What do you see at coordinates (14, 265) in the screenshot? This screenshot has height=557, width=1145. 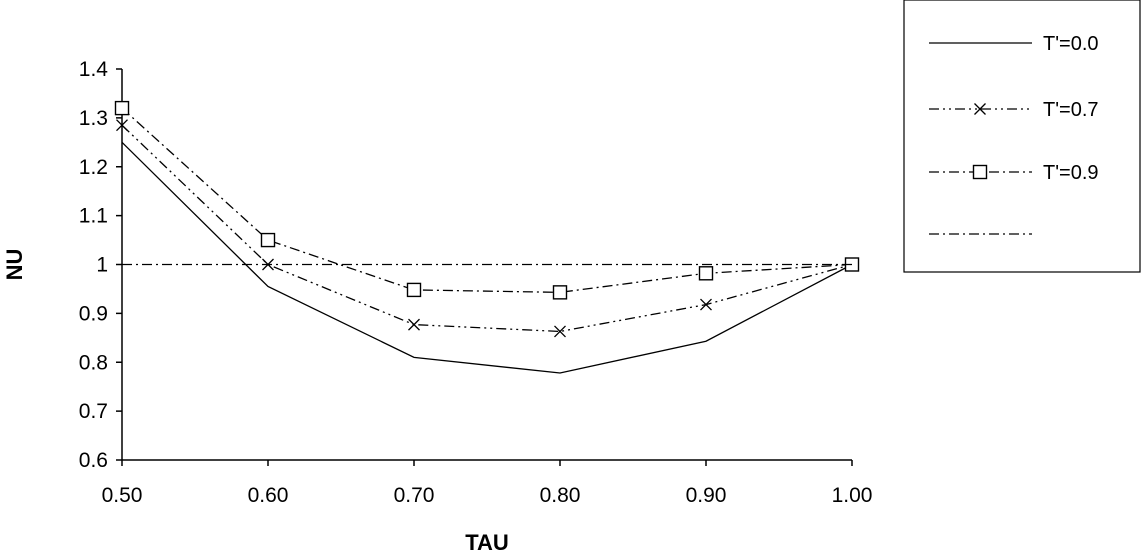 I see `y-axis-title: NU` at bounding box center [14, 265].